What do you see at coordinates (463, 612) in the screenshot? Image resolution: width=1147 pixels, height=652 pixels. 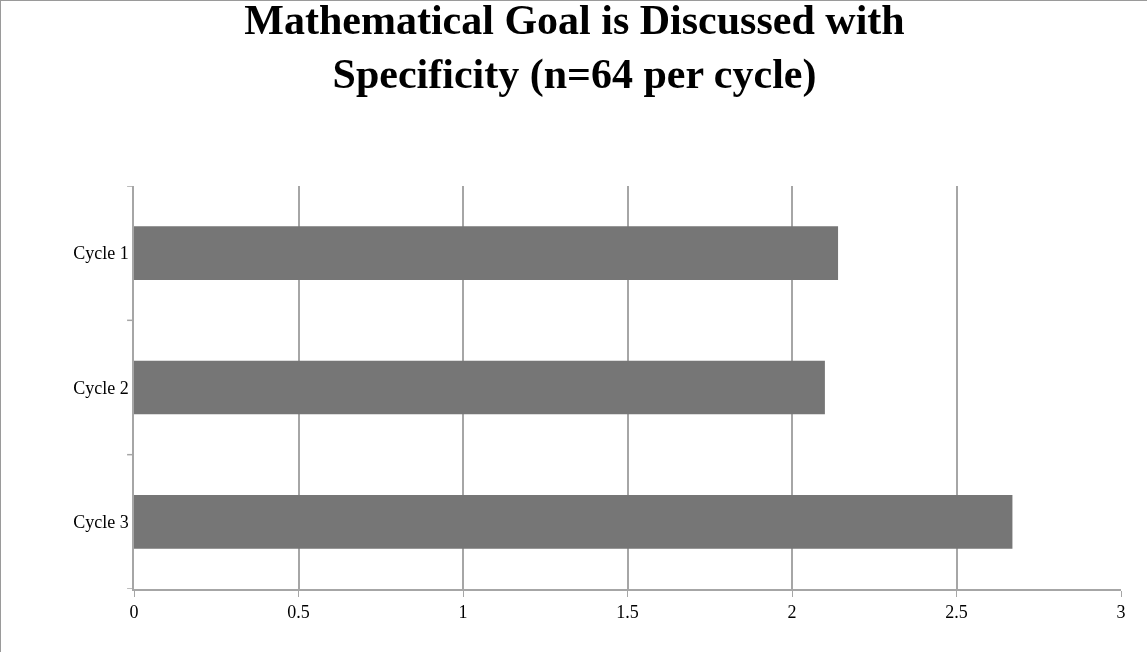 I see `x-tick-label: 1` at bounding box center [463, 612].